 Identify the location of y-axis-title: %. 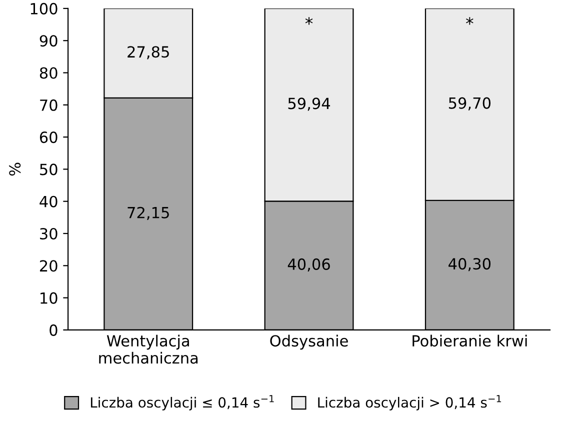
(15, 169).